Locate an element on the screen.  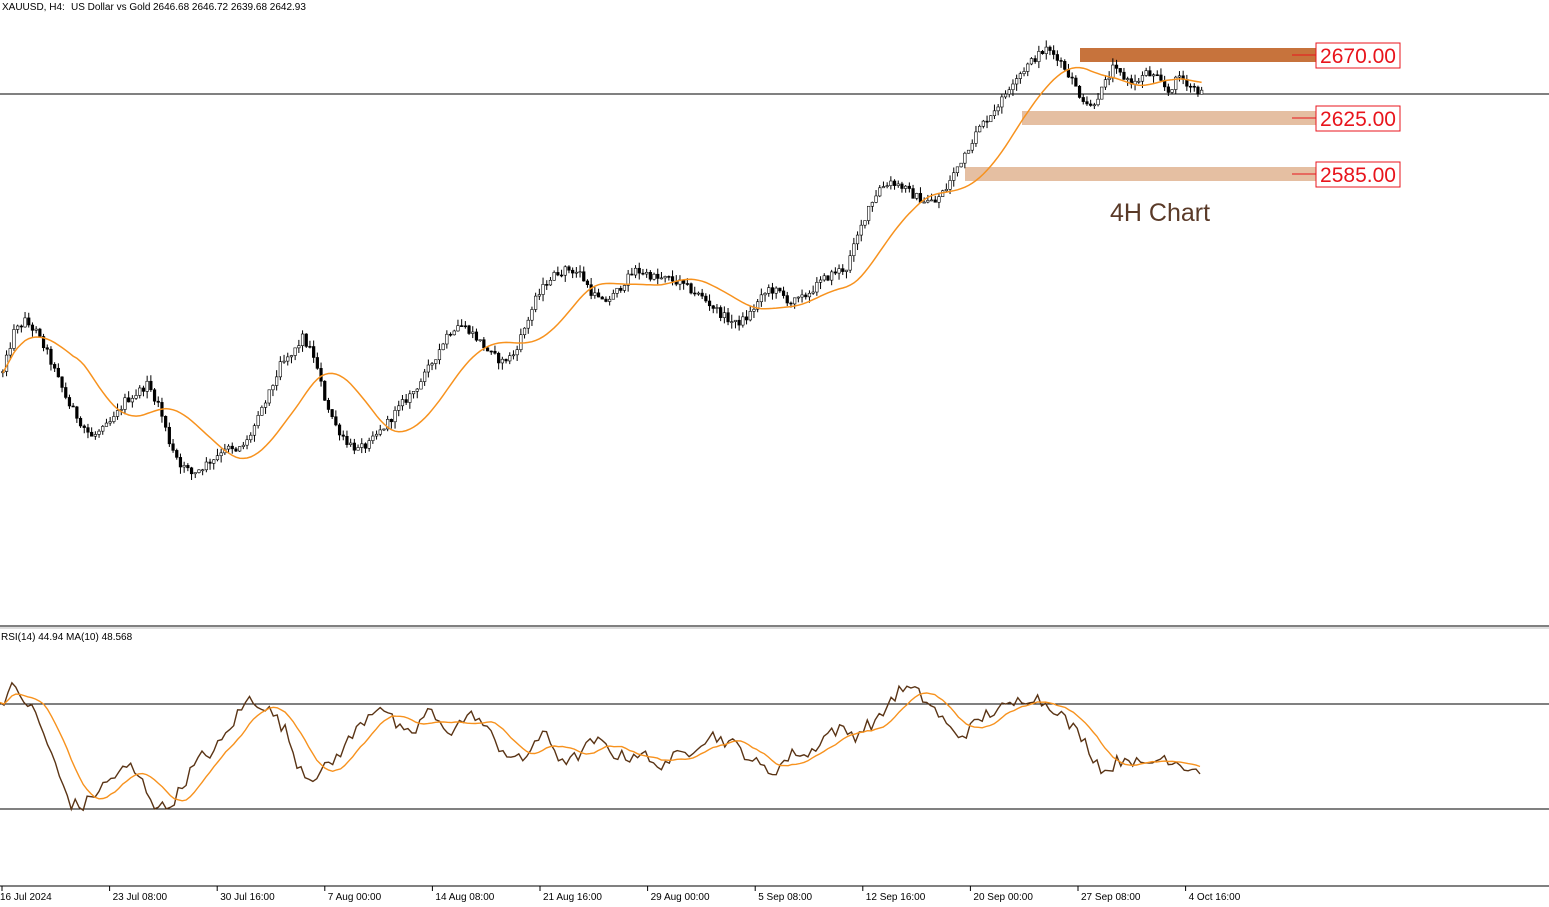
level-zone-2625.00 is located at coordinates (1169, 118).